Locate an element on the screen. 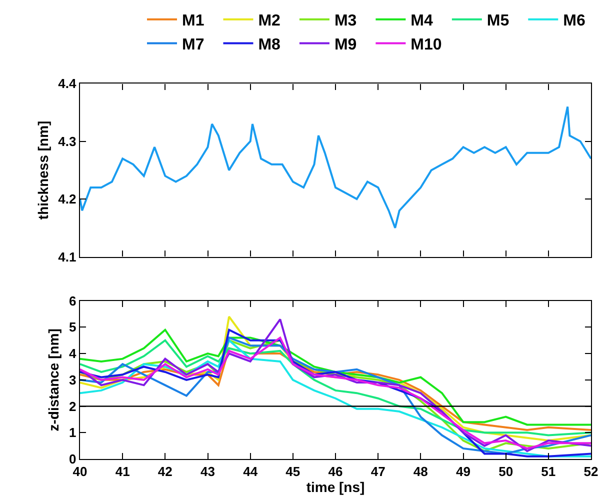  legend-label: M8 is located at coordinates (269, 45).